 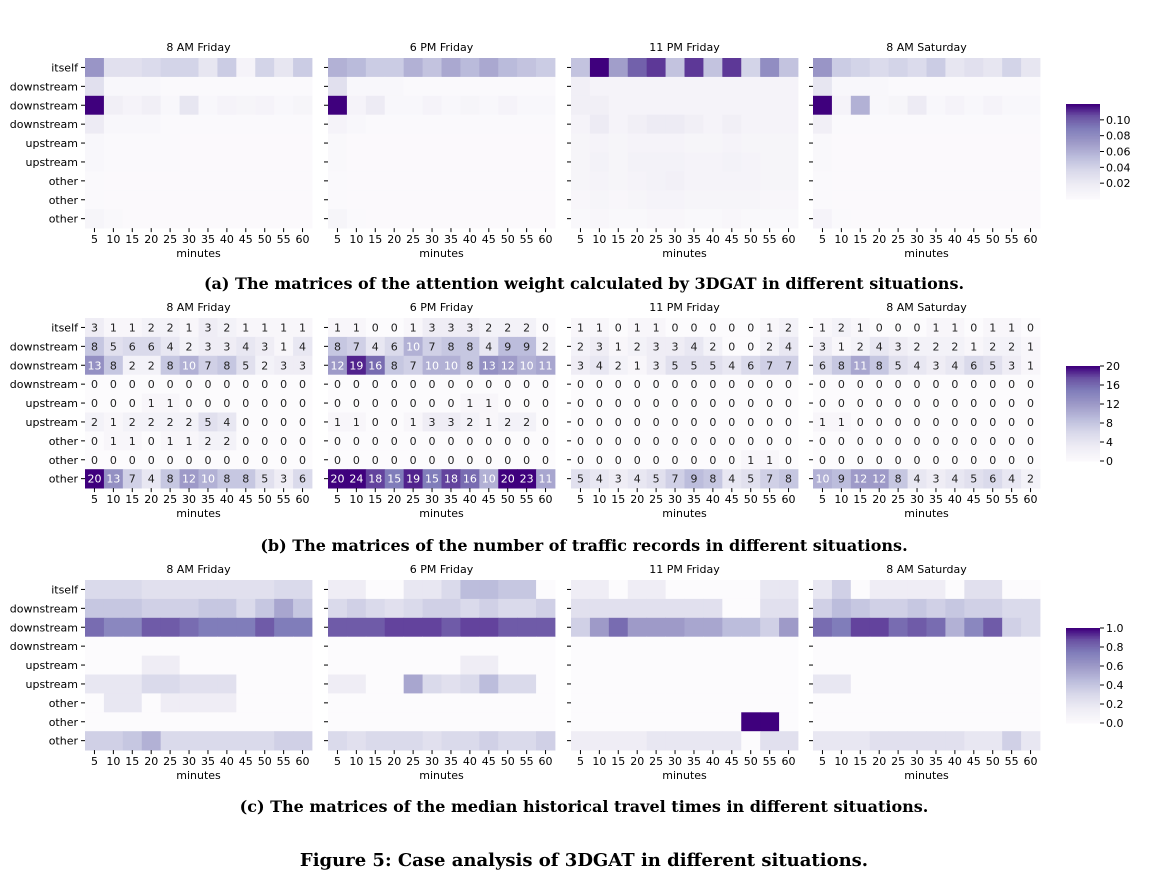 What do you see at coordinates (527, 479) in the screenshot?
I see `cell-value-label: 23` at bounding box center [527, 479].